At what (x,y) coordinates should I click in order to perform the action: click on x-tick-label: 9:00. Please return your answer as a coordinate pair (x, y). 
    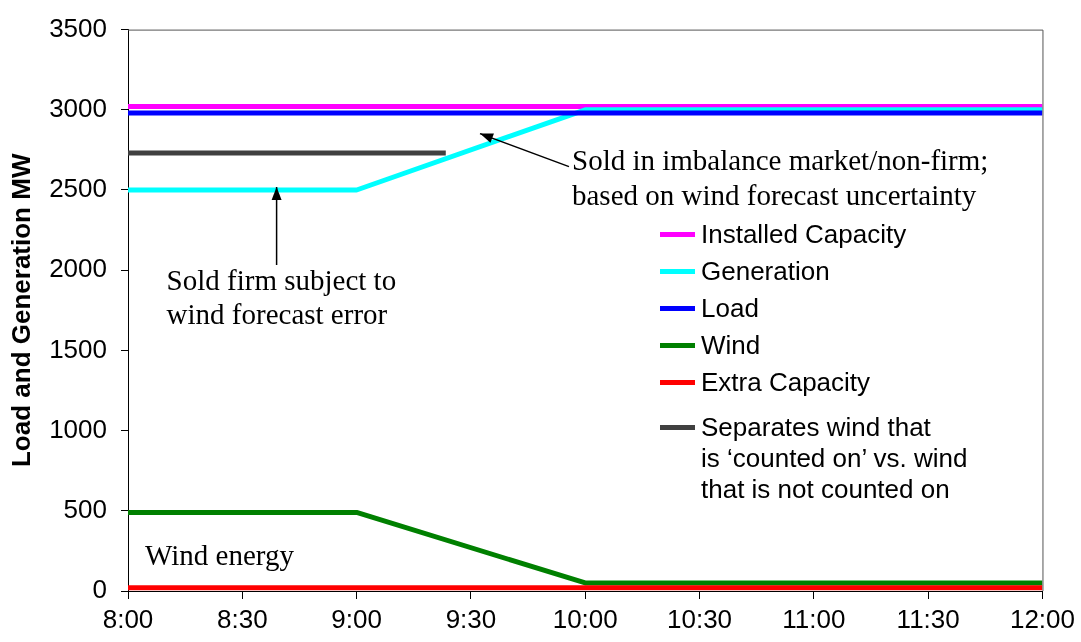
    Looking at the image, I should click on (356, 618).